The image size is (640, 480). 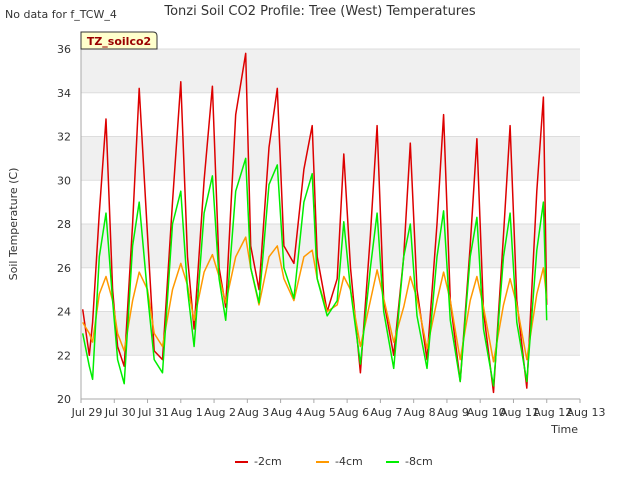 I want to click on x-tick-label: Jul 29, so click(x=87, y=412).